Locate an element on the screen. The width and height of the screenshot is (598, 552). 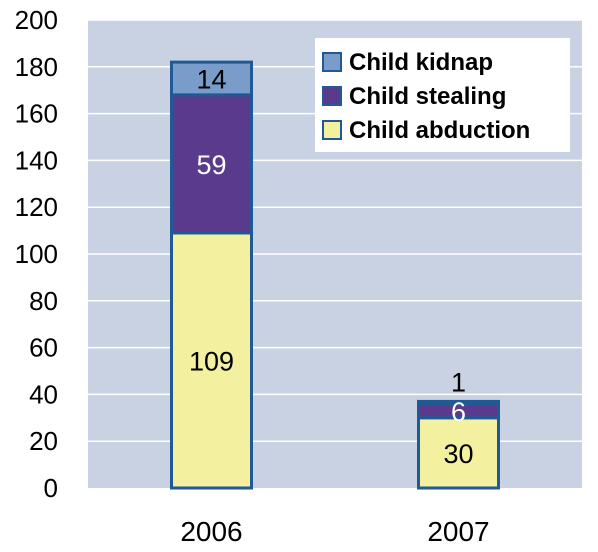
data-label: 109 is located at coordinates (211, 361).